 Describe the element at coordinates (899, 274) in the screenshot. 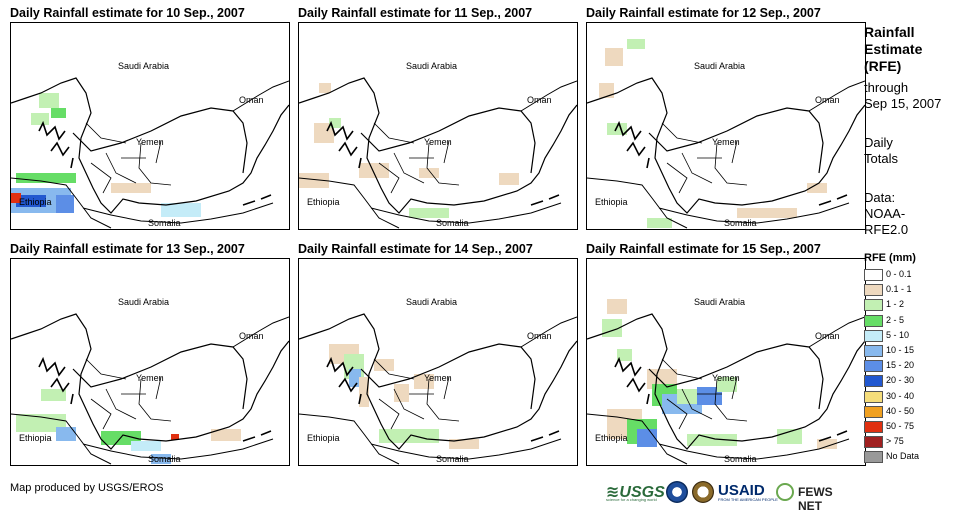

I see `legend-label: 0 - 0.1` at that location.